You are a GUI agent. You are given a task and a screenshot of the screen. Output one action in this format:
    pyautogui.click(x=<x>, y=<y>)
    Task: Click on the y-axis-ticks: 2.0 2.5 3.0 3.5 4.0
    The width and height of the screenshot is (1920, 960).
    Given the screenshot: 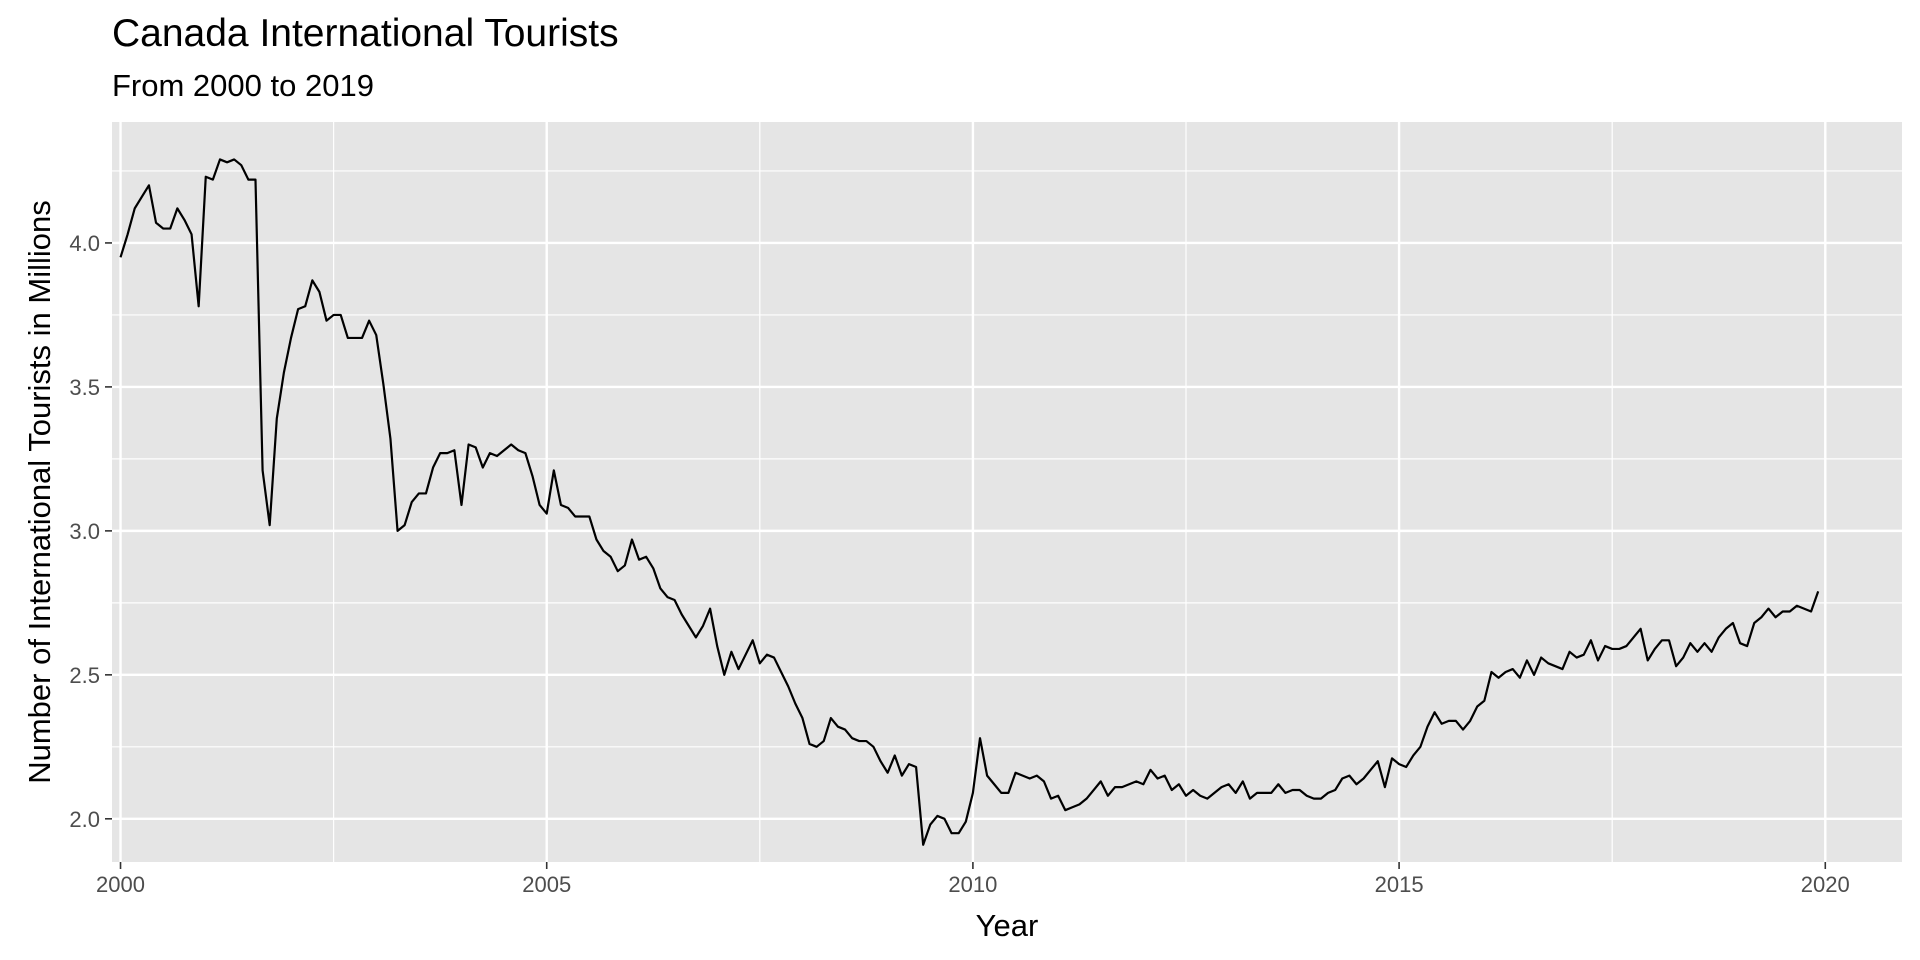 What is the action you would take?
    pyautogui.click(x=90, y=531)
    